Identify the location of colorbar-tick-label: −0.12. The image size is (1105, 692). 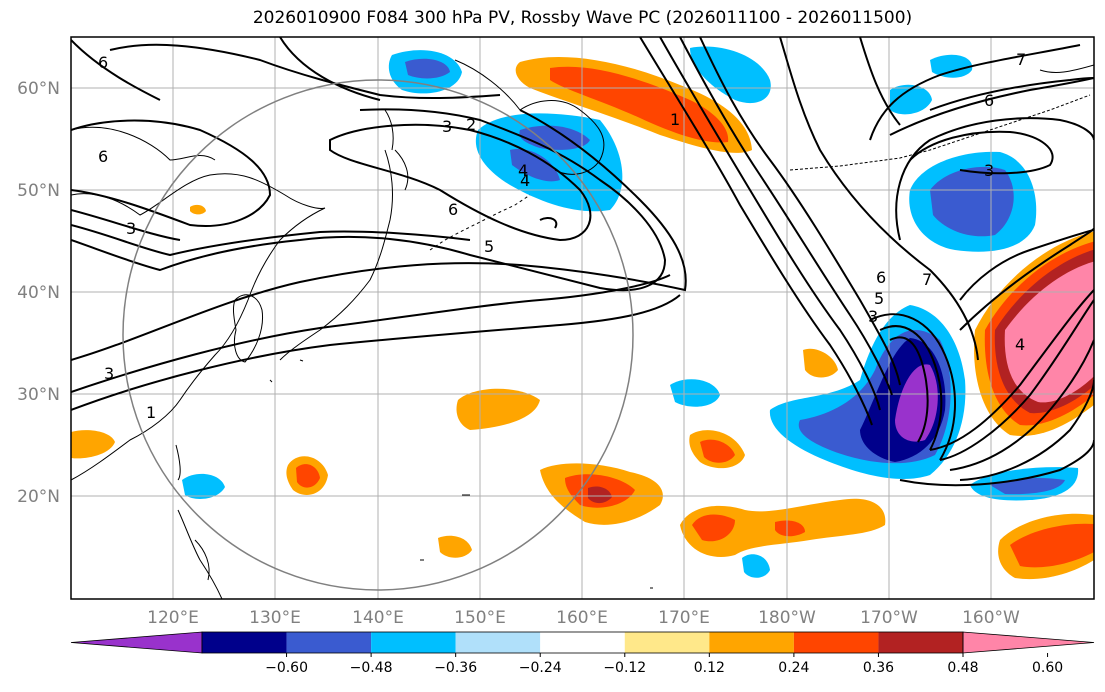
(624, 668).